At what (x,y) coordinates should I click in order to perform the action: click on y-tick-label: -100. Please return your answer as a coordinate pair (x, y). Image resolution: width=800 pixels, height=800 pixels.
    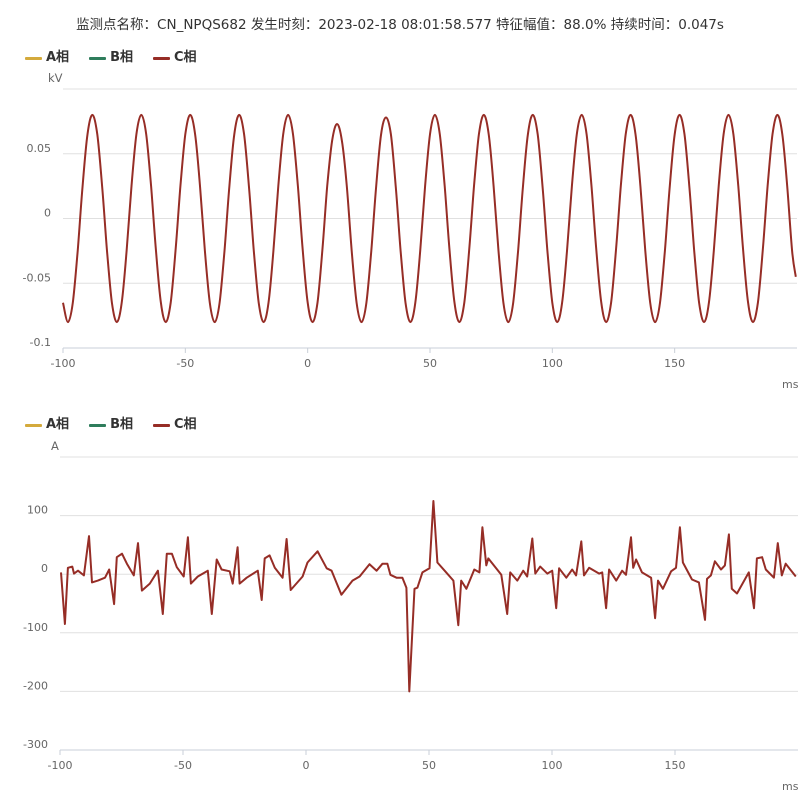
    Looking at the image, I should click on (35, 627).